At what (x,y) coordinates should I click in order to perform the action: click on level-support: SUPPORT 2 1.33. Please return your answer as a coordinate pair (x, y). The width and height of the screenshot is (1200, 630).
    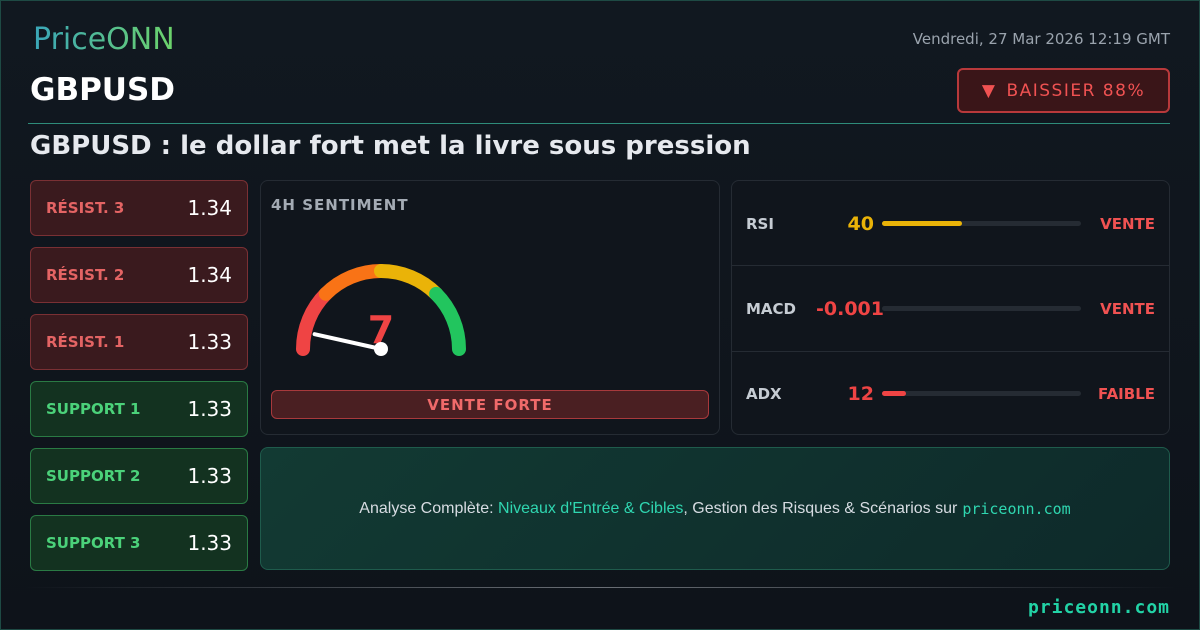
    Looking at the image, I should click on (139, 476).